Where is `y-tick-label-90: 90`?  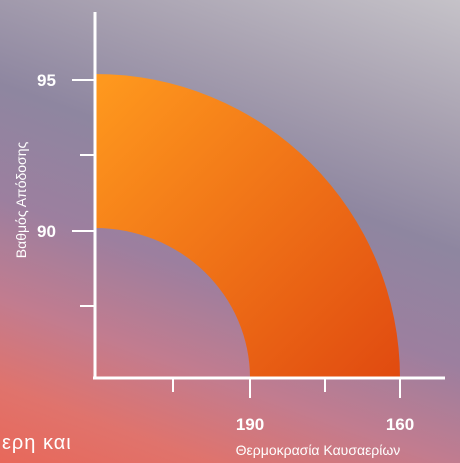
y-tick-label-90: 90 is located at coordinates (46, 231).